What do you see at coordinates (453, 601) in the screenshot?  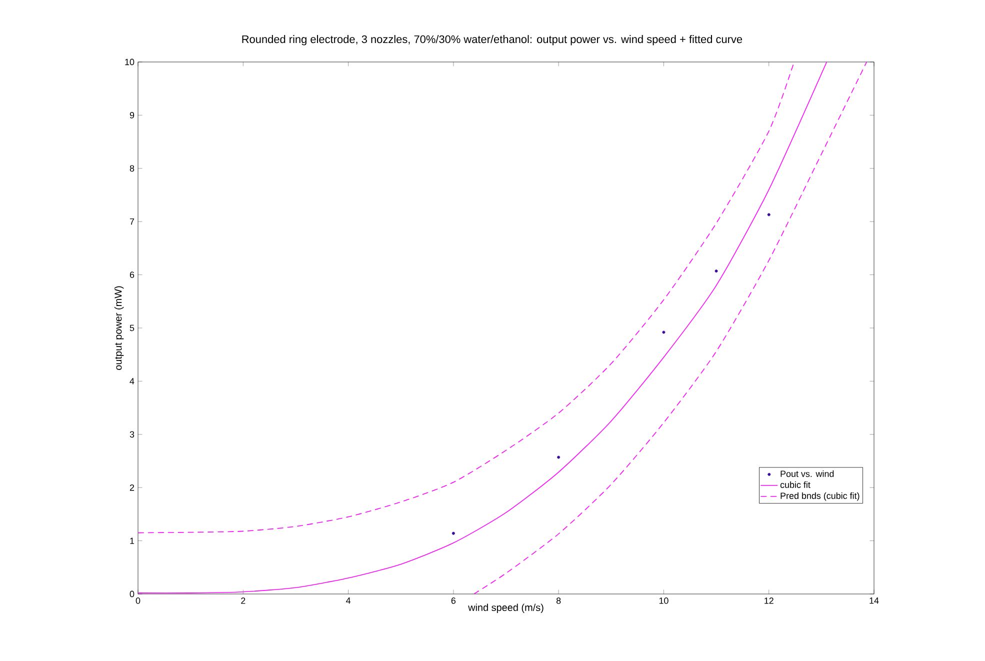 I see `x-tick-label: 6` at bounding box center [453, 601].